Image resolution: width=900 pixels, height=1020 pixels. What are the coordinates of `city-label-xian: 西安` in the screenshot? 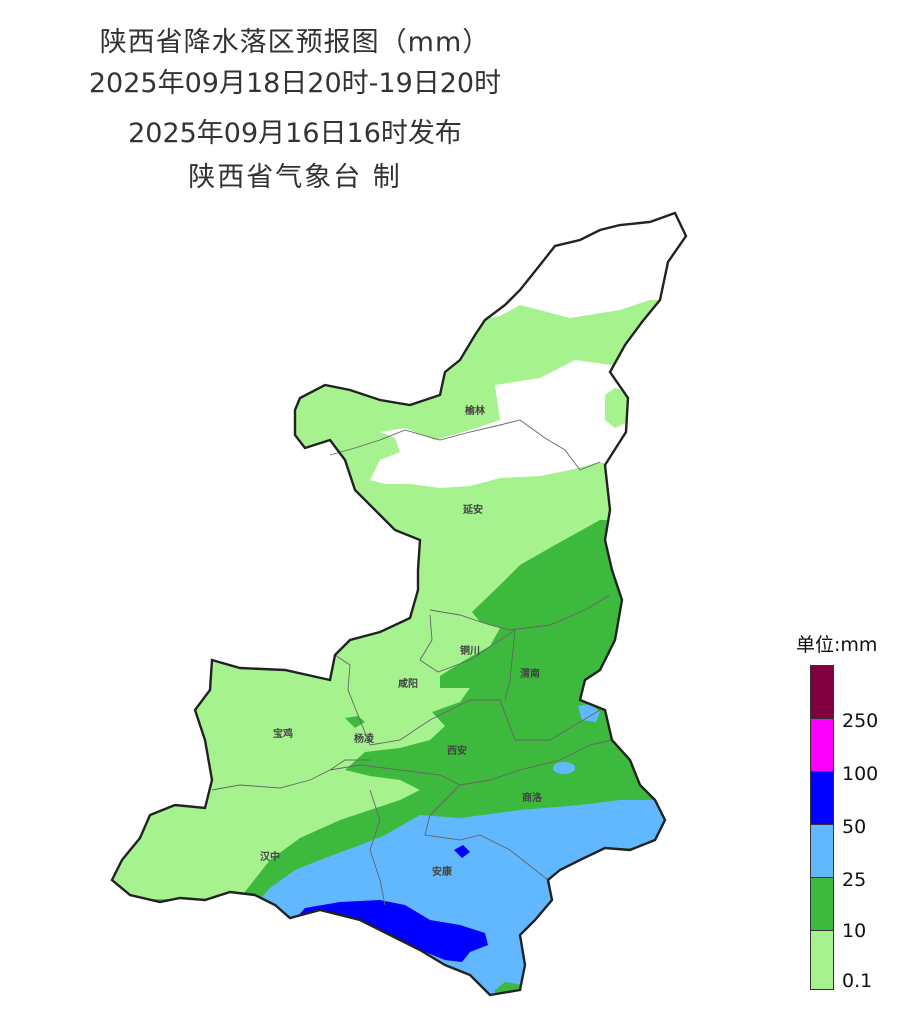 It's located at (457, 750).